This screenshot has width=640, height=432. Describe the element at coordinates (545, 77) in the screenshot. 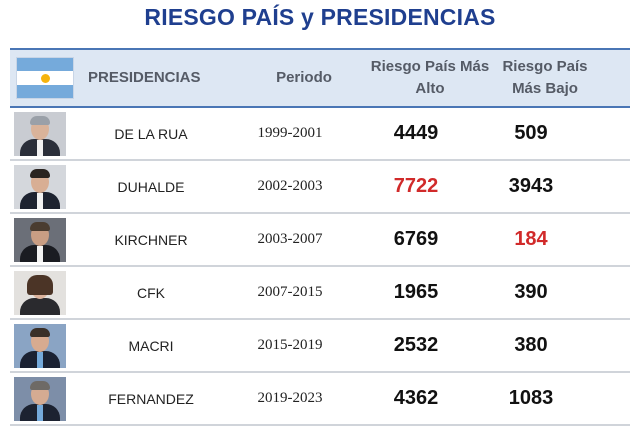

I see `header-riesgo-bajo: Riesgo País Más Bajo` at that location.